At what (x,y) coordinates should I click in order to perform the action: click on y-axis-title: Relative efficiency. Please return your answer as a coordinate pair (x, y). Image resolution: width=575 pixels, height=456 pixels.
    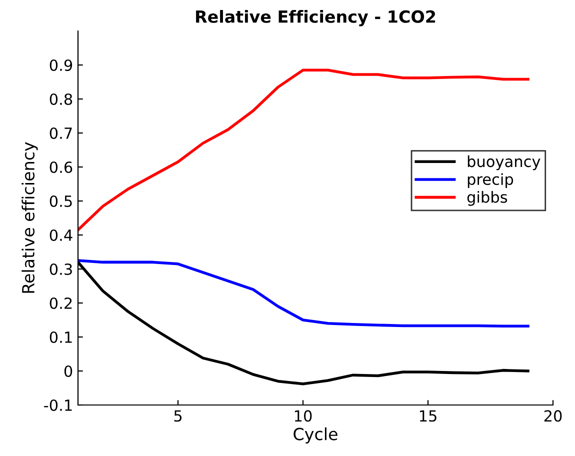
    Looking at the image, I should click on (30, 217).